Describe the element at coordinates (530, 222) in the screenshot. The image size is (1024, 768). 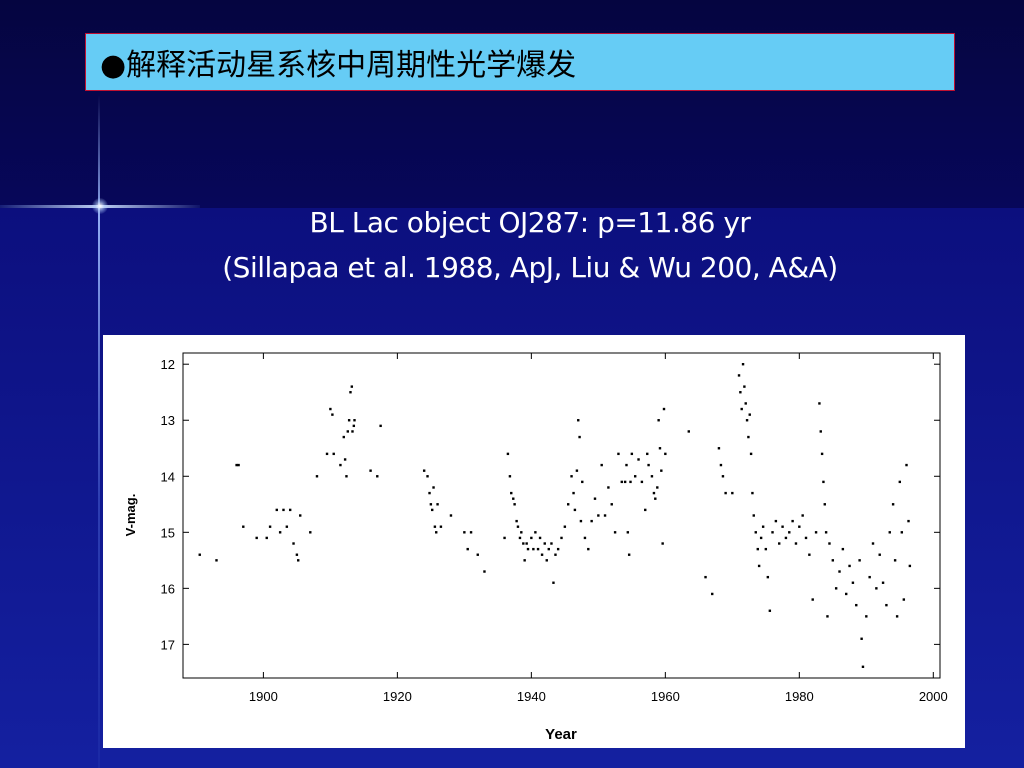
I see `subtitle-line-1: BL Lac object OJ287: p=11.86 yr` at that location.